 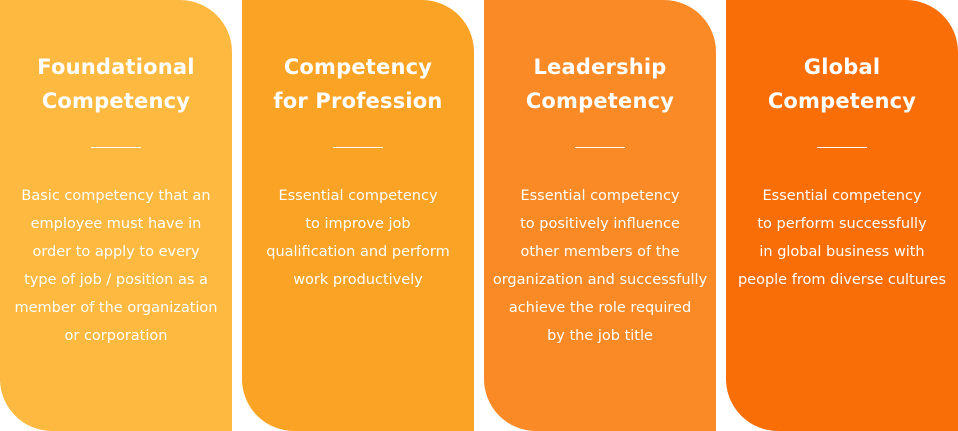 What do you see at coordinates (116, 308) in the screenshot?
I see `card-description-line: member of the organization` at bounding box center [116, 308].